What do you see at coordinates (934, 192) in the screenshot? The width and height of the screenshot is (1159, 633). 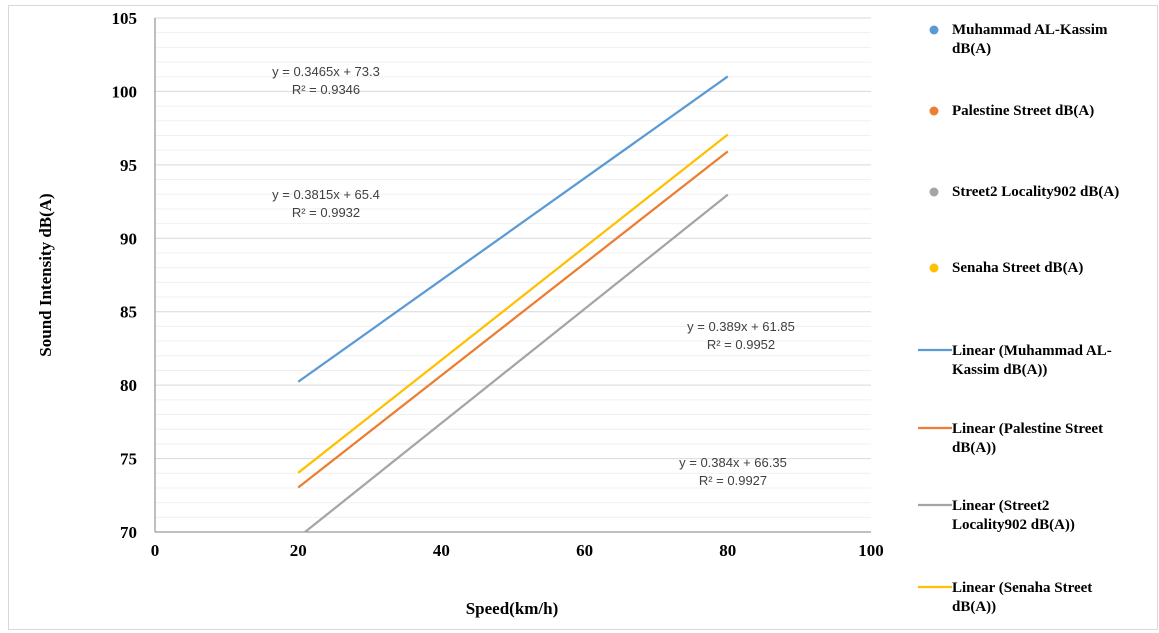 I see `legend-marker-street2-locality902` at bounding box center [934, 192].